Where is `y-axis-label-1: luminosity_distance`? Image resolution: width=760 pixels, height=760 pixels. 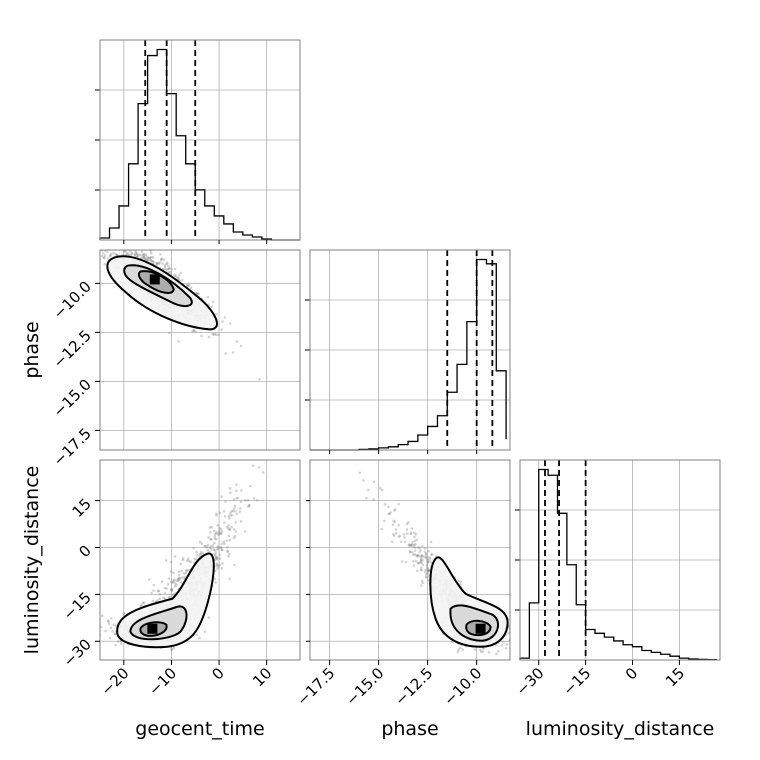 y-axis-label-1: luminosity_distance is located at coordinates (32, 560).